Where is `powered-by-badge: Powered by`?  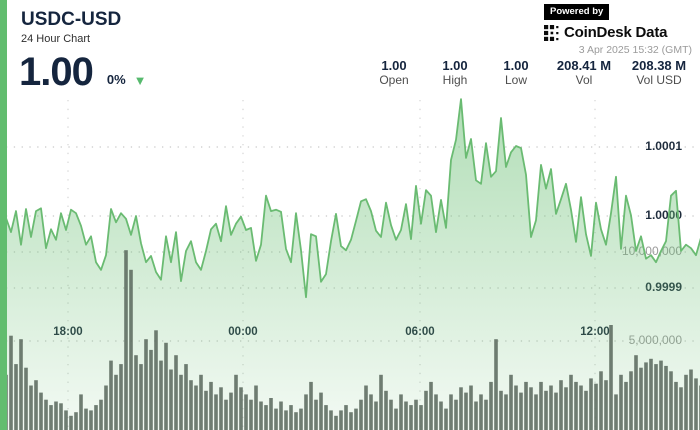 powered-by-badge: Powered by is located at coordinates (577, 12).